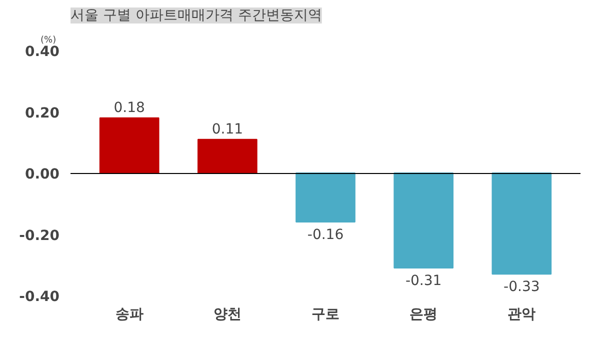  Describe the element at coordinates (48, 41) in the screenshot. I see `y-axis-title: (%)` at that location.